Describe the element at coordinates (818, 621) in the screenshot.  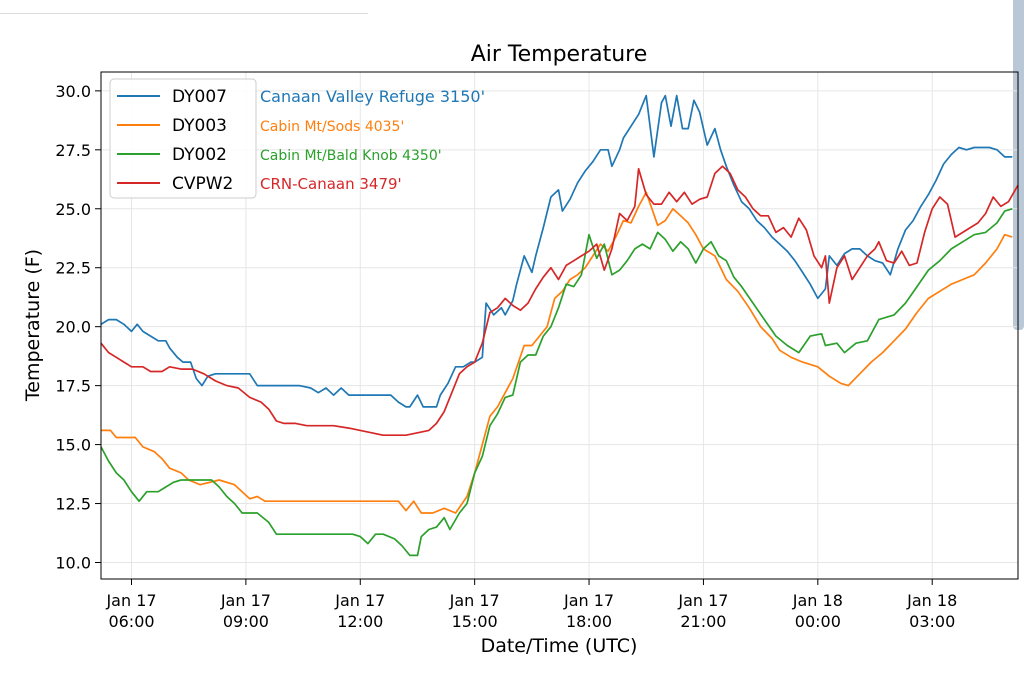
I see `x-tick-time: 00:00` at that location.